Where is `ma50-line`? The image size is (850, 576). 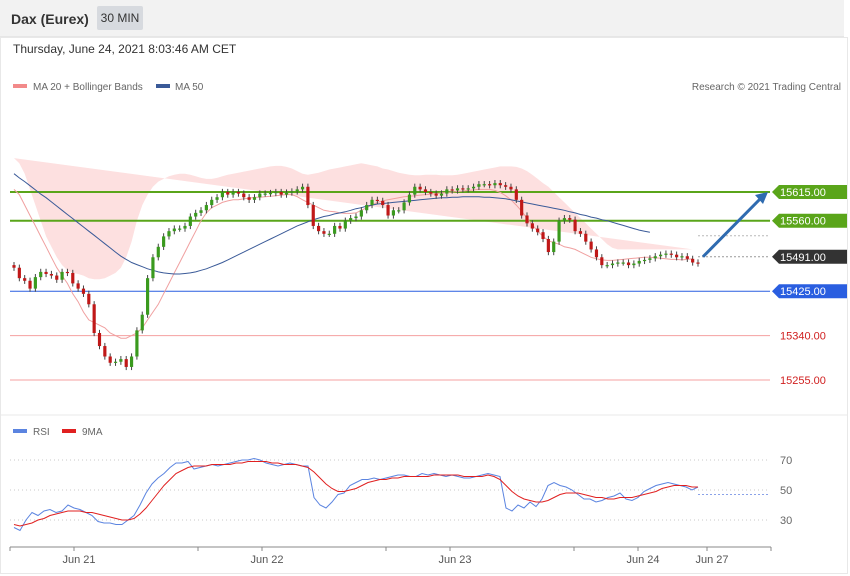 ma50-line is located at coordinates (331, 224).